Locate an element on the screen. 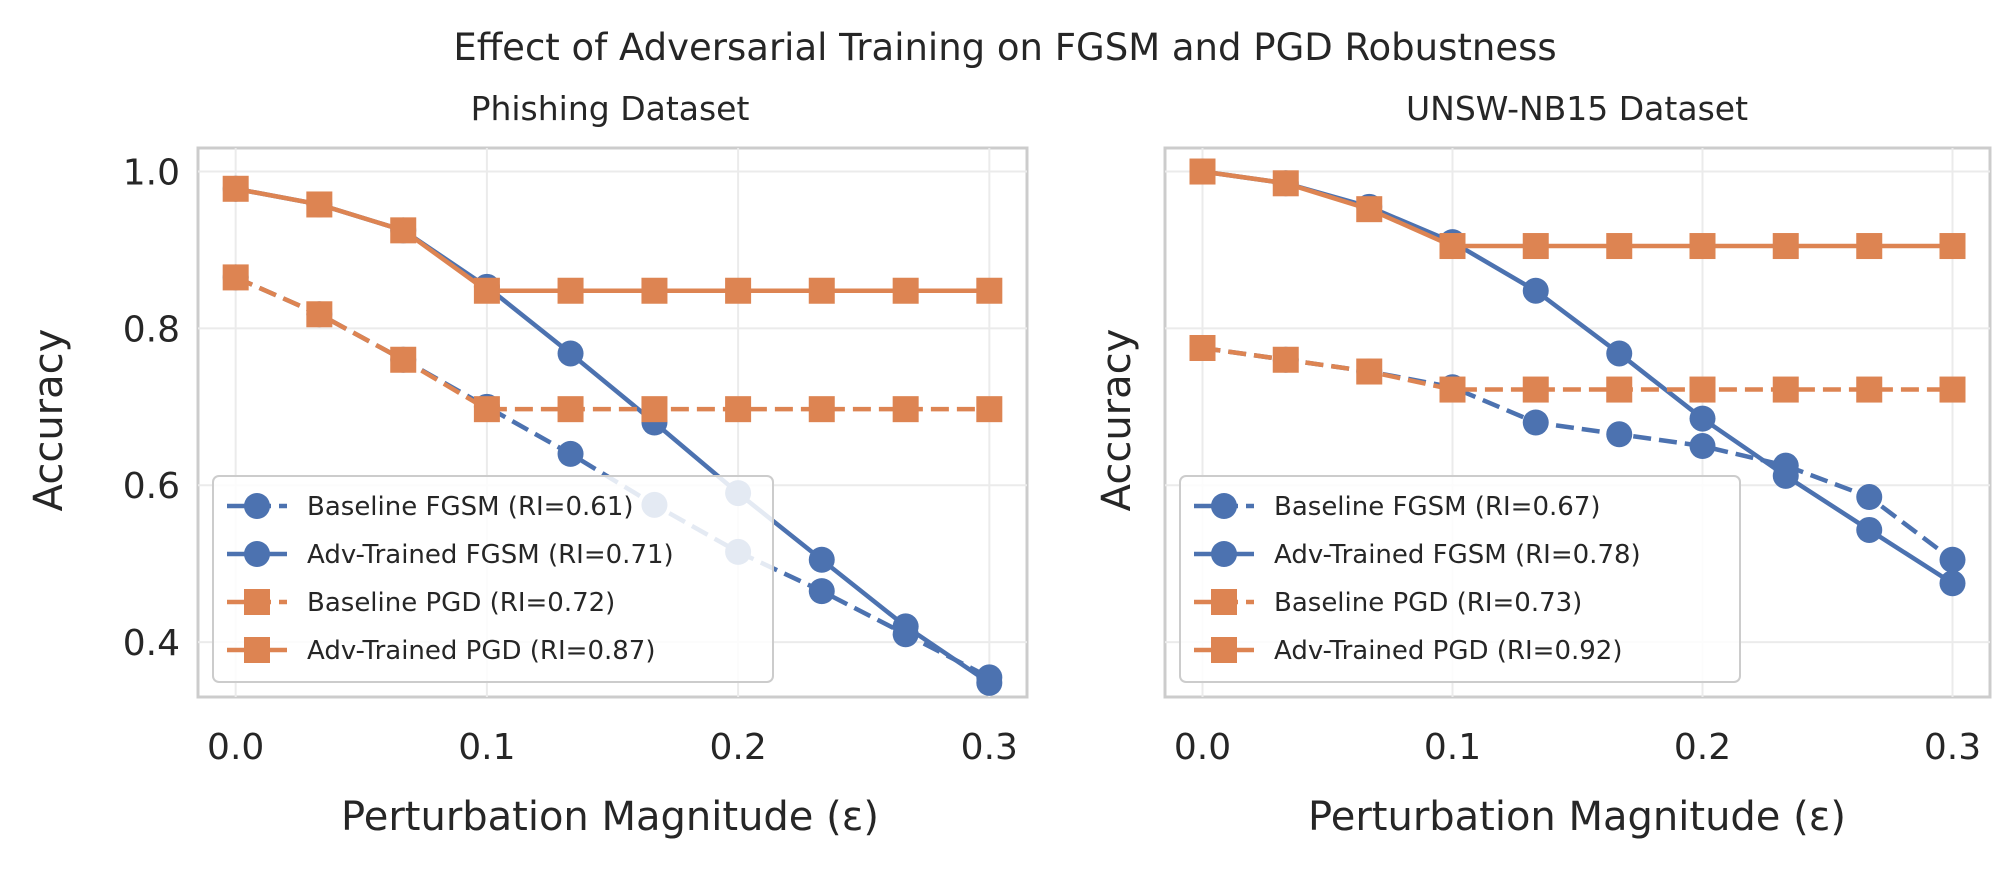 The width and height of the screenshot is (2011, 874). legend-item: Baseline FGSM (RI=0.61) is located at coordinates (430, 507).